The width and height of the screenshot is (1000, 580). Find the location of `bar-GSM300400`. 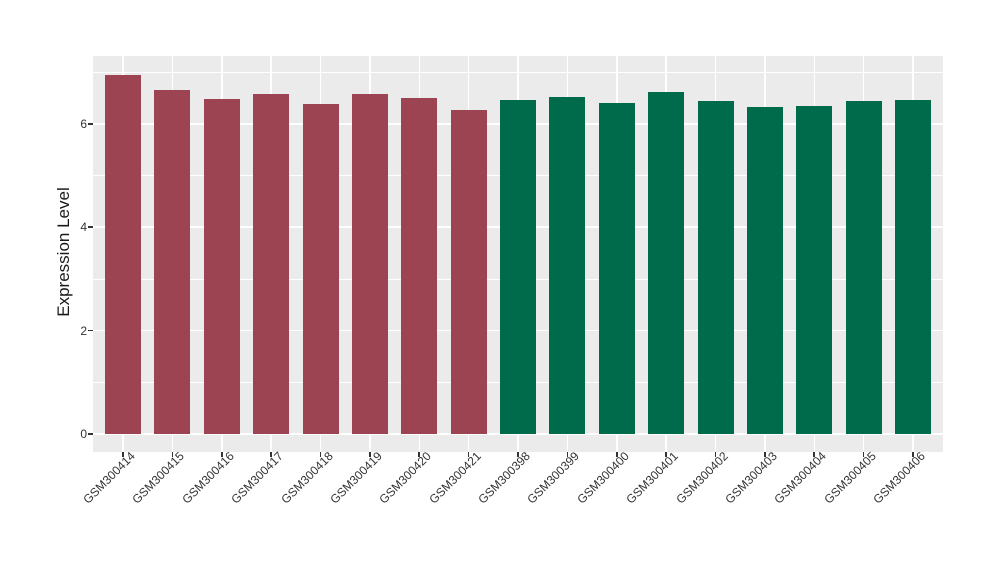

bar-GSM300400 is located at coordinates (616, 268).